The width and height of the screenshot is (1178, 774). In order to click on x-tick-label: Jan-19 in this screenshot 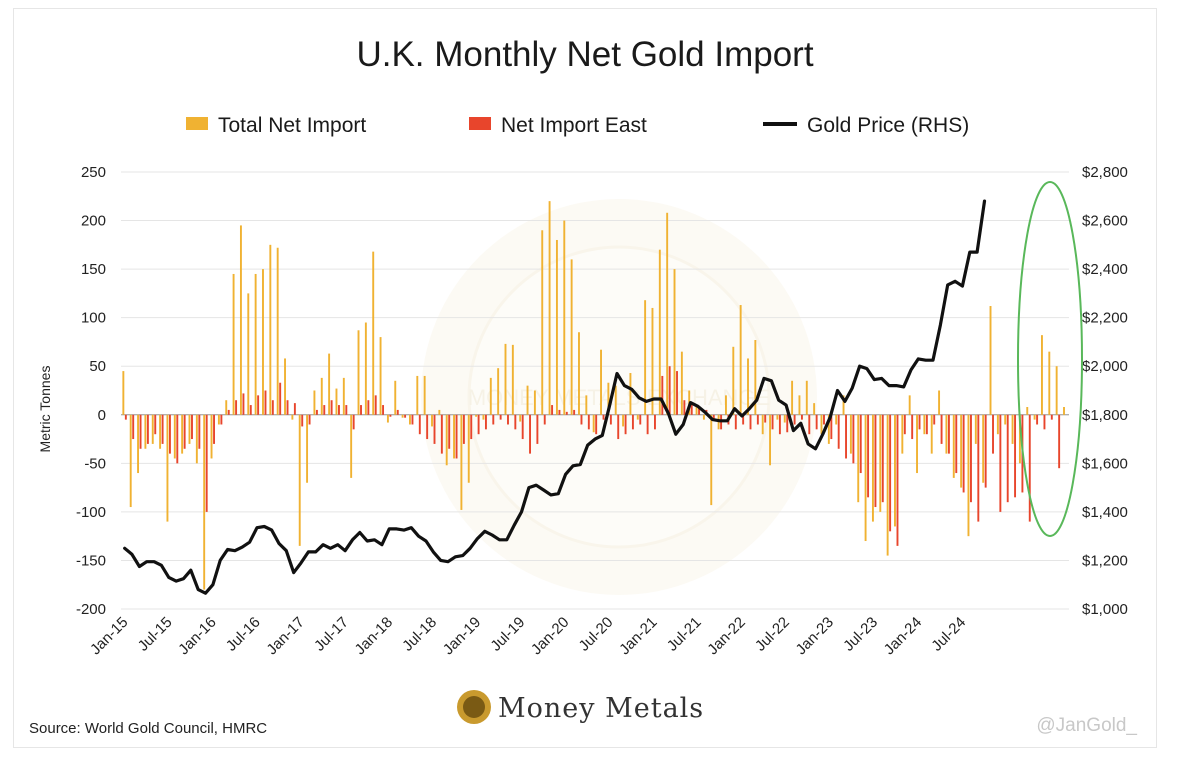, I will do `click(462, 636)`.